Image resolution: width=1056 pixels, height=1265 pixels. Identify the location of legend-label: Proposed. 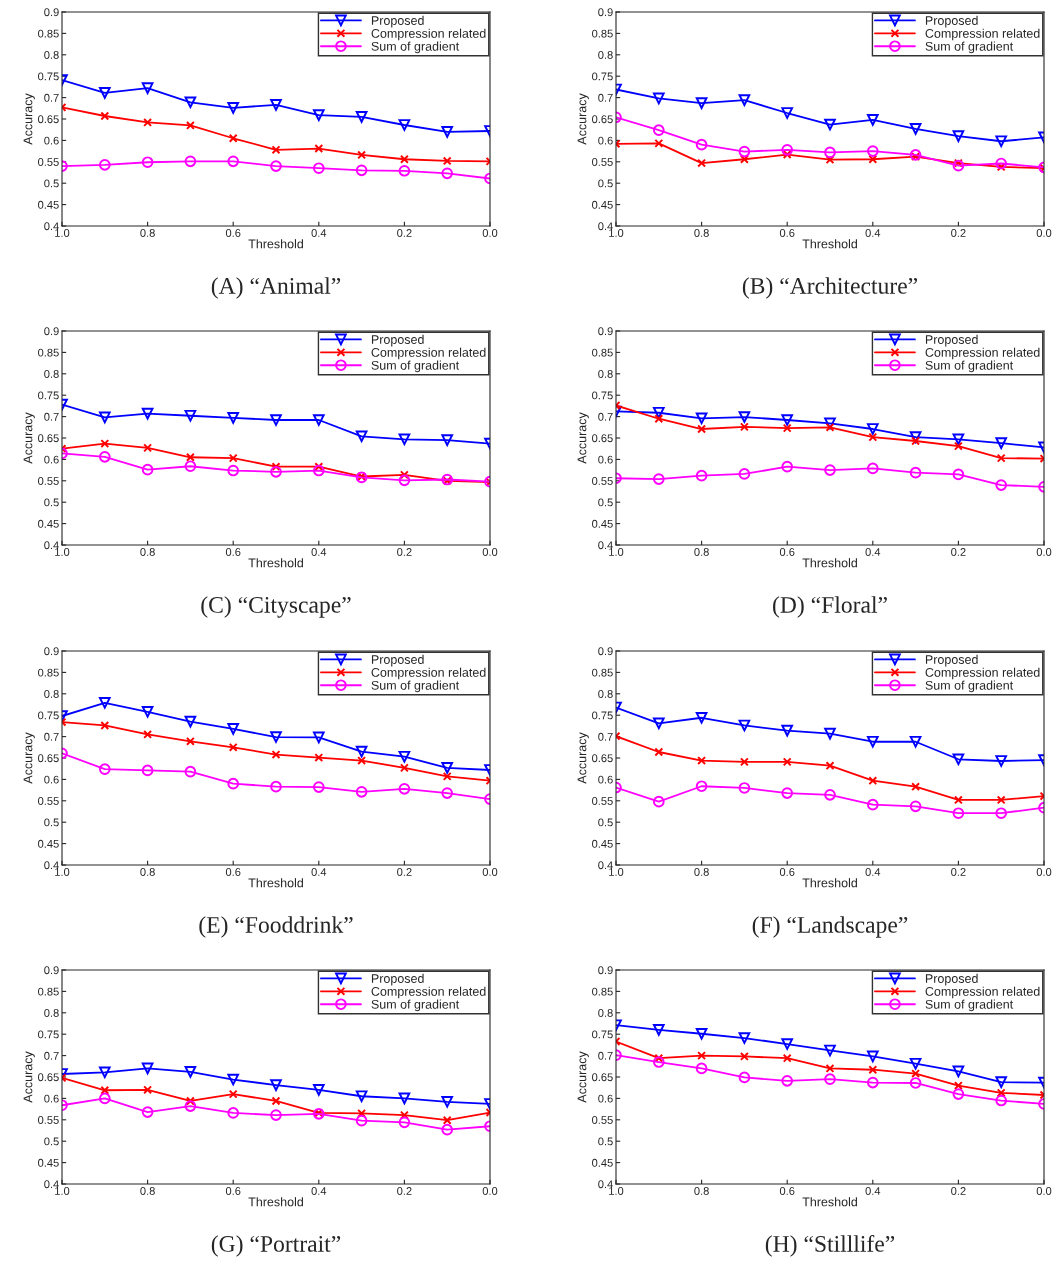
(397, 21).